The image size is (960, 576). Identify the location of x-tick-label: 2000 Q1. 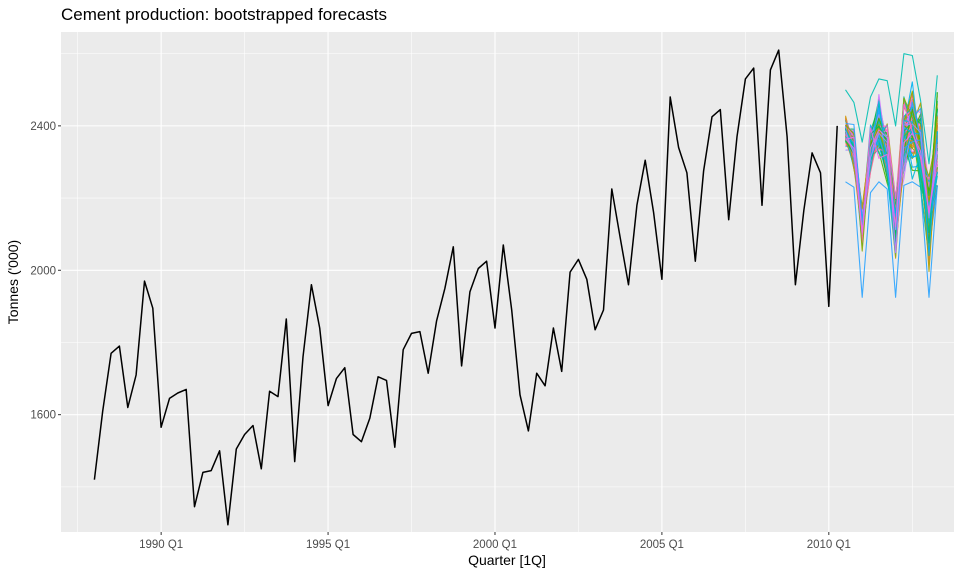
(495, 545).